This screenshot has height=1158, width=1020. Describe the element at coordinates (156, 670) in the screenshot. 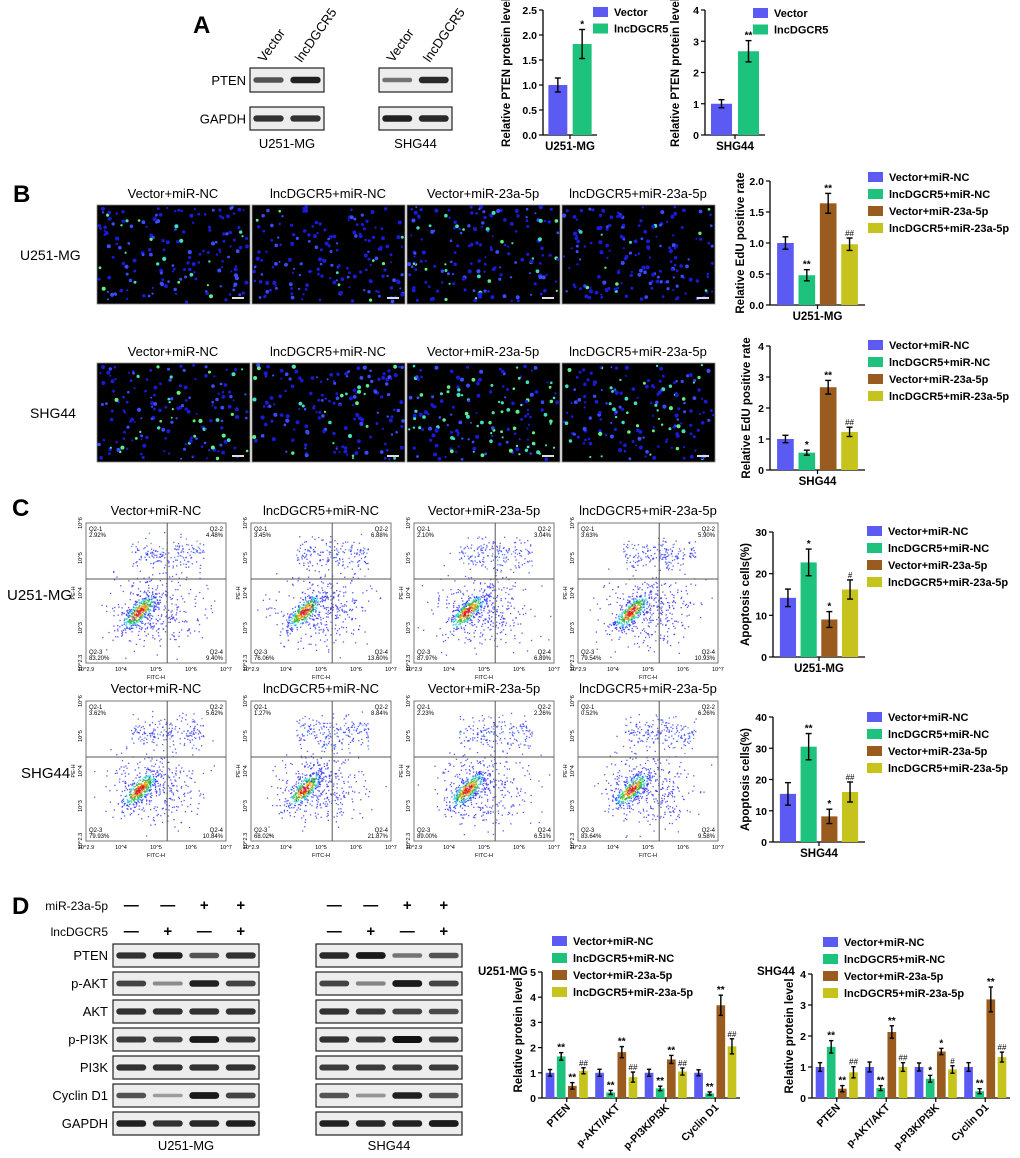

I see `x-tick-label: 10^5` at that location.